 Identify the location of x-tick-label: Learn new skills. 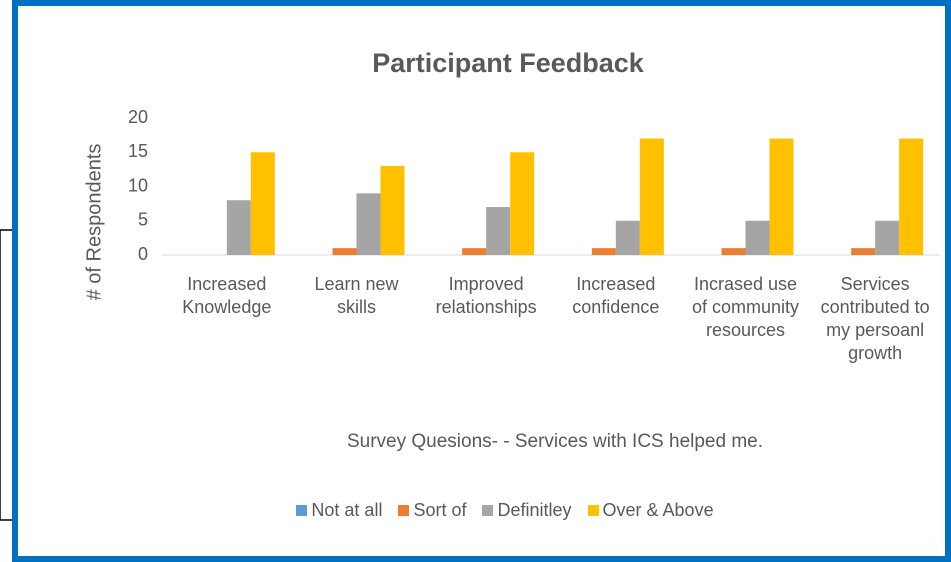
(356, 295).